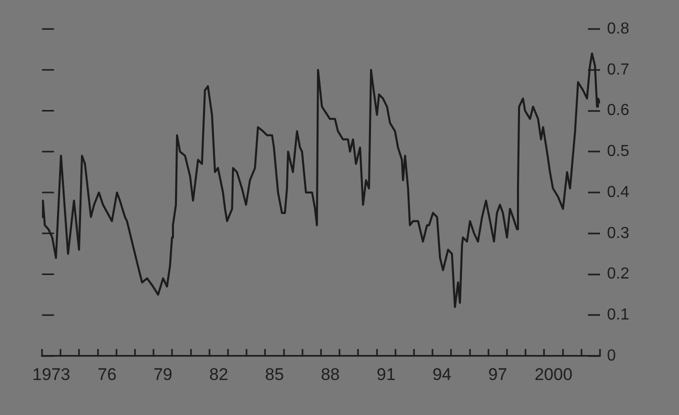 The width and height of the screenshot is (679, 415). What do you see at coordinates (218, 374) in the screenshot?
I see `x-tick-label: 82` at bounding box center [218, 374].